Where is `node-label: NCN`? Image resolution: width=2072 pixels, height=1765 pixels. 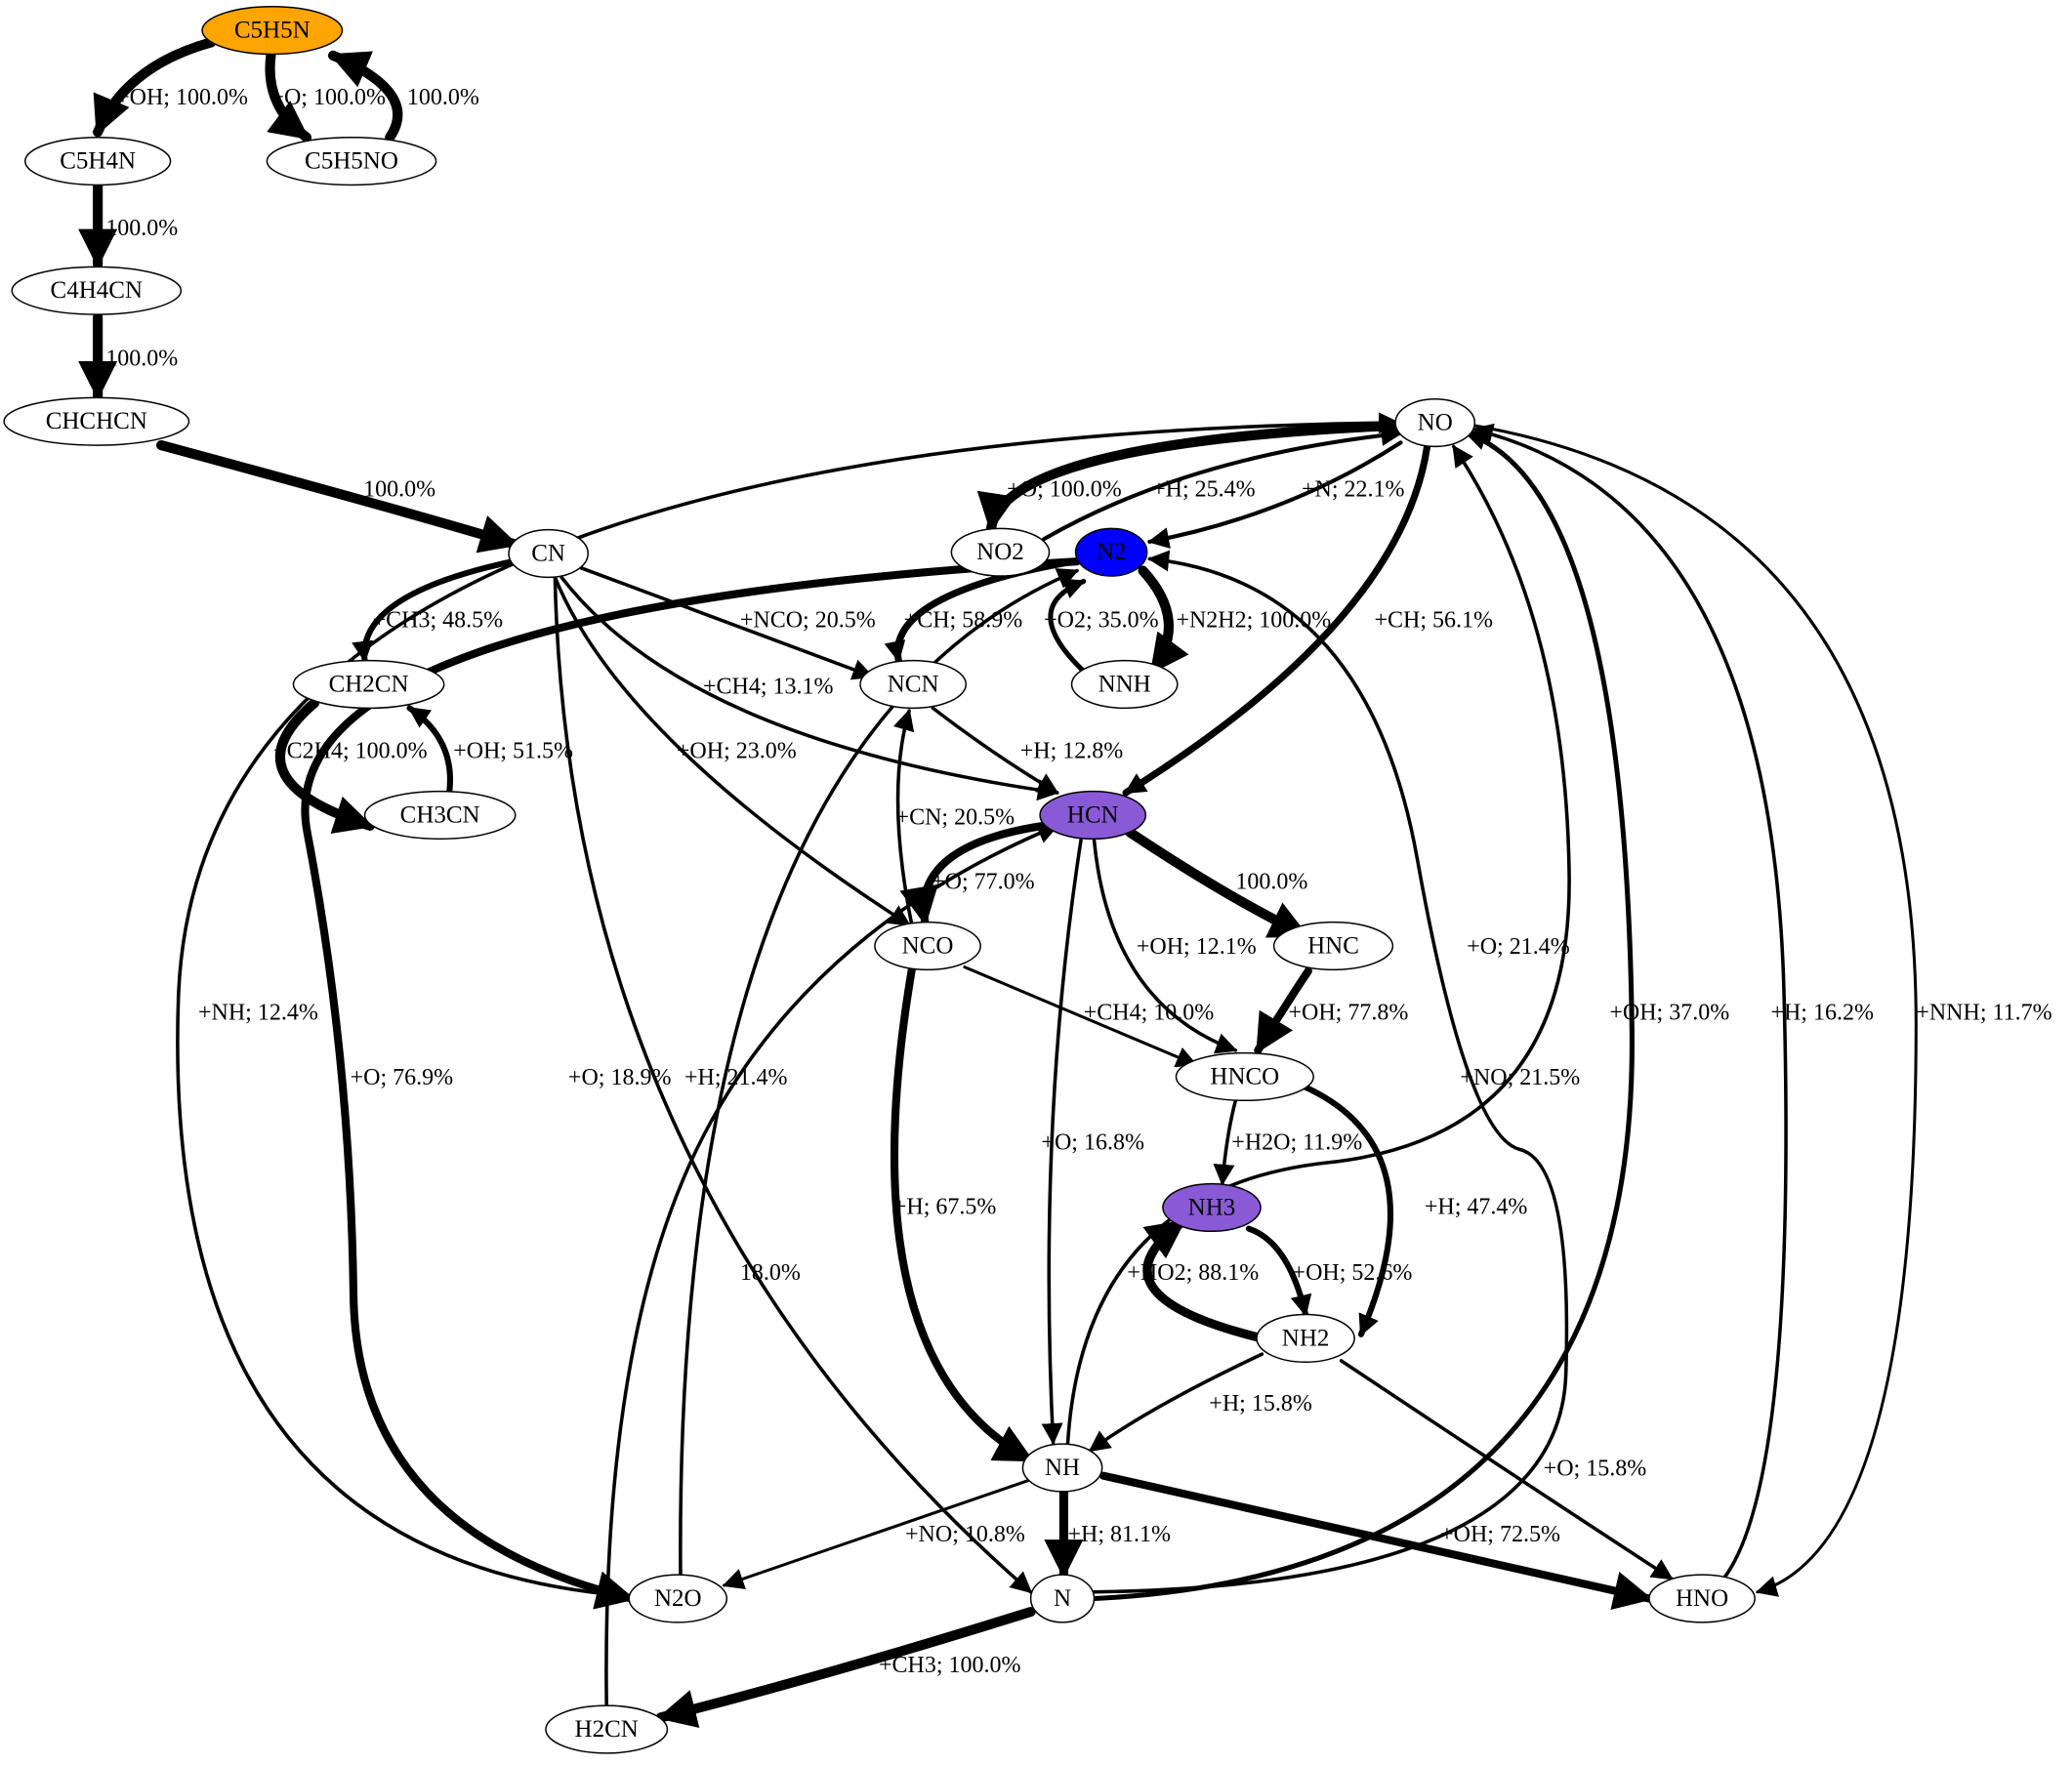 node-label: NCN is located at coordinates (913, 685).